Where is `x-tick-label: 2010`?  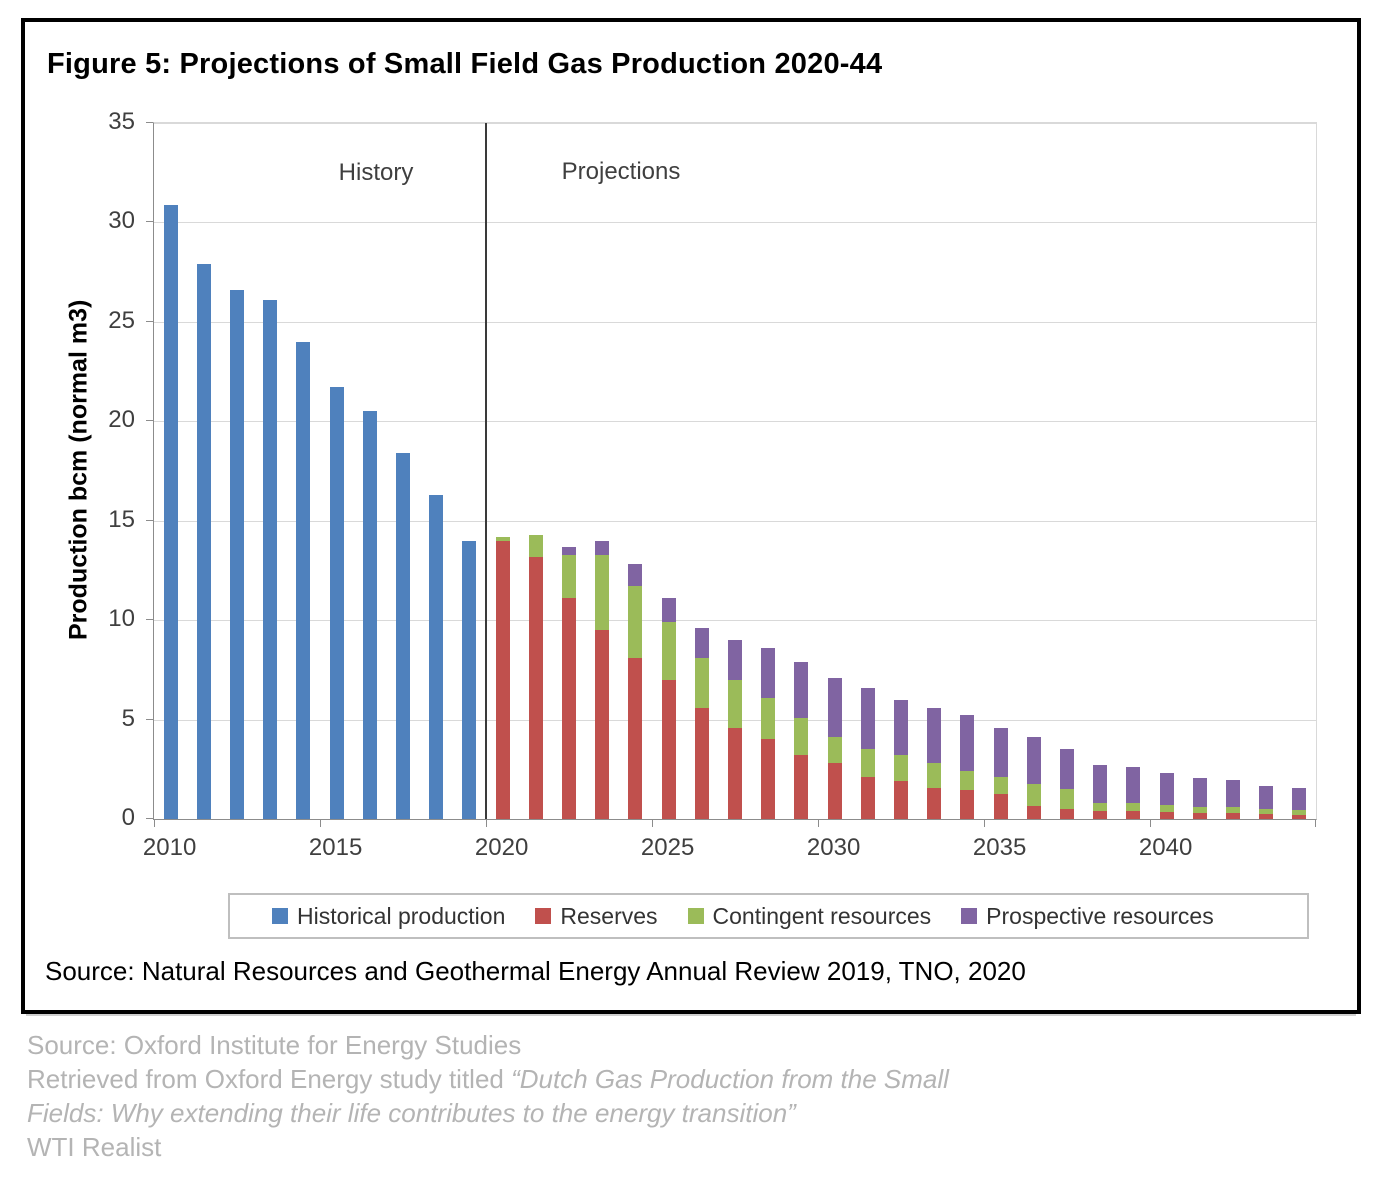
x-tick-label: 2010 is located at coordinates (169, 847).